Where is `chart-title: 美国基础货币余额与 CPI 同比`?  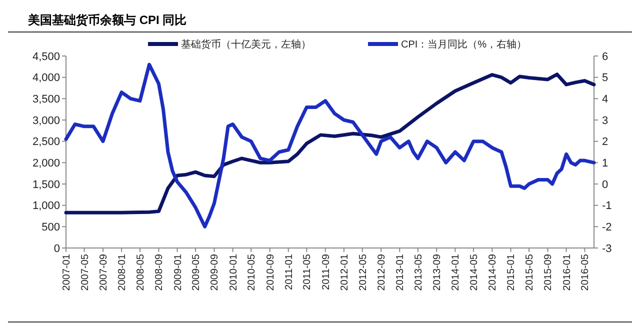 chart-title: 美国基础货币余额与 CPI 同比 is located at coordinates (107, 20).